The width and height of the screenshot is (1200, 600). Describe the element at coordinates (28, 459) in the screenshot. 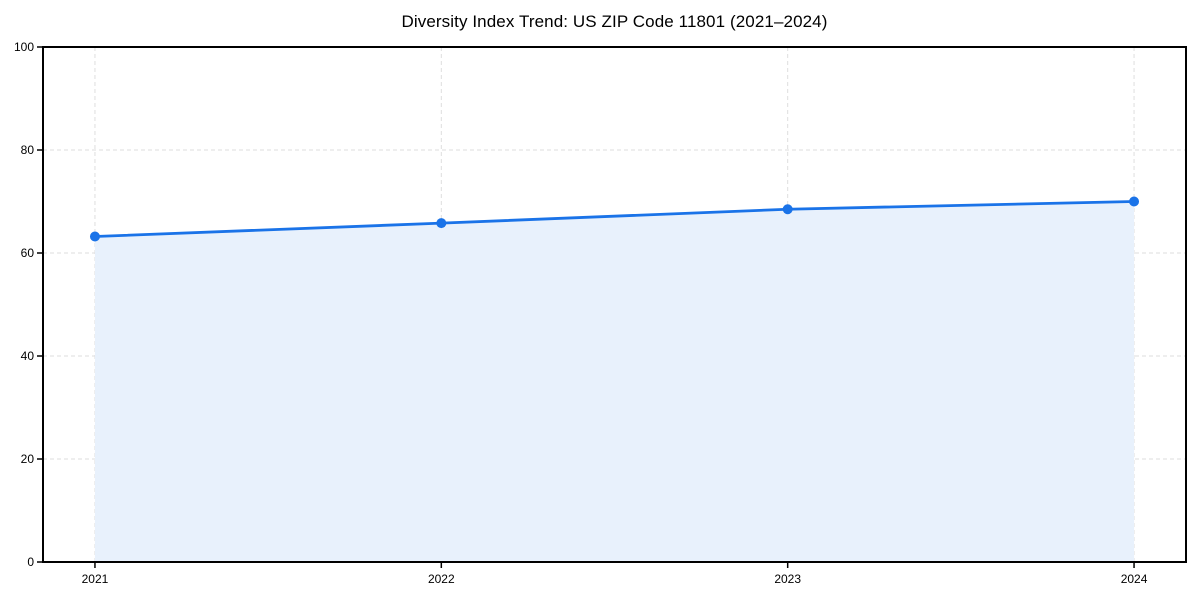

I see `y-axis-tick-label: 20` at that location.